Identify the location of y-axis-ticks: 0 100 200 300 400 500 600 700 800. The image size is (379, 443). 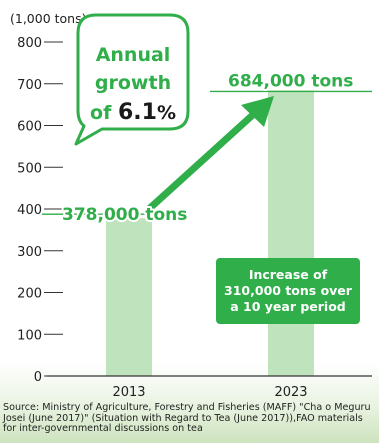
(40, 210).